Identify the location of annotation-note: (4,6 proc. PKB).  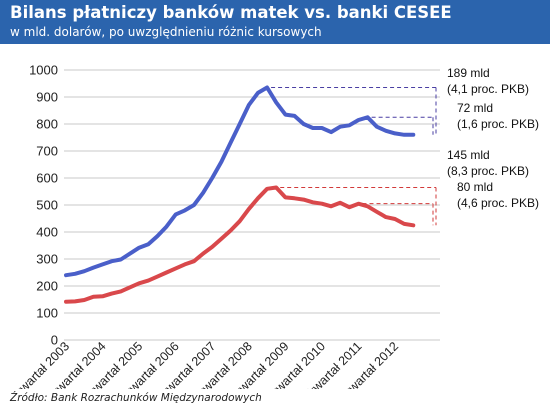
(498, 203).